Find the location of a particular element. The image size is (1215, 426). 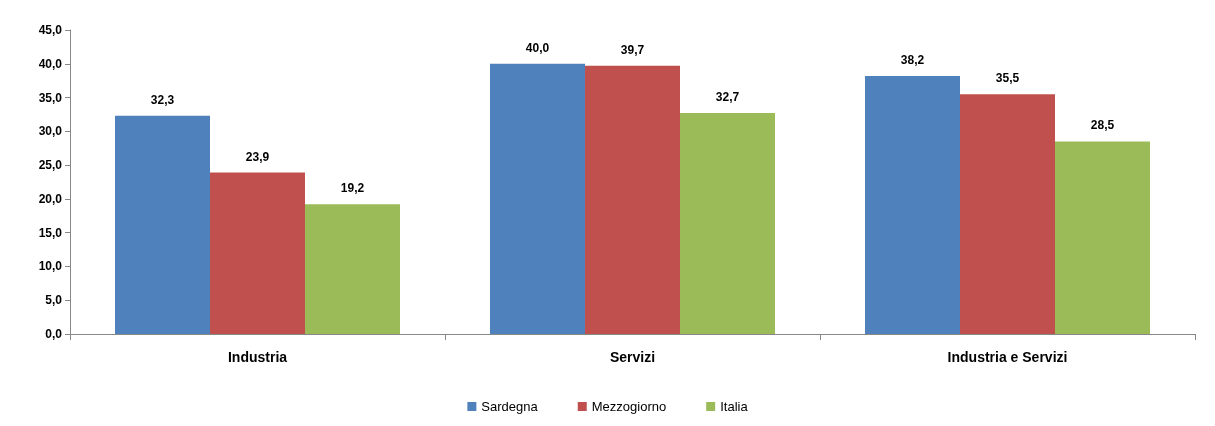

data-label: 28,5 is located at coordinates (1102, 125).